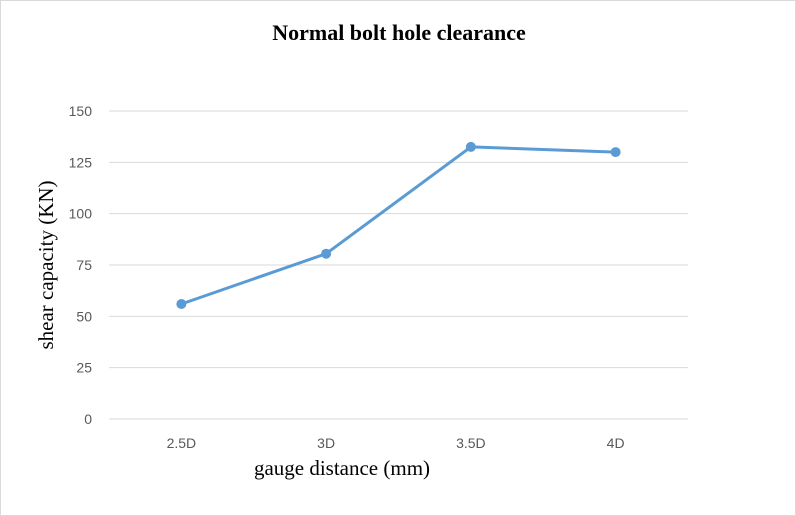 This screenshot has width=796, height=516. I want to click on x-tick-label: 3D, so click(326, 443).